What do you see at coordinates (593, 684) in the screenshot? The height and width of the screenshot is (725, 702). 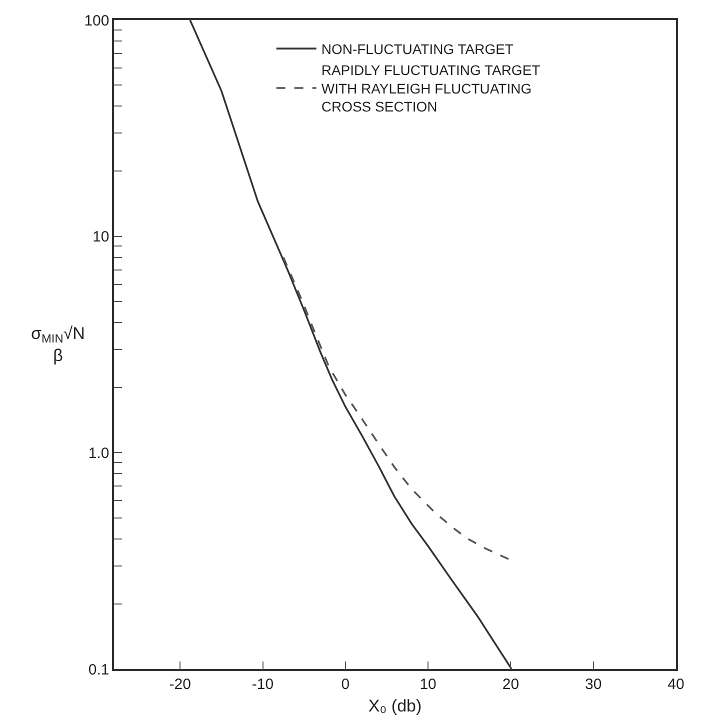 I see `x-tick-label: 30` at bounding box center [593, 684].